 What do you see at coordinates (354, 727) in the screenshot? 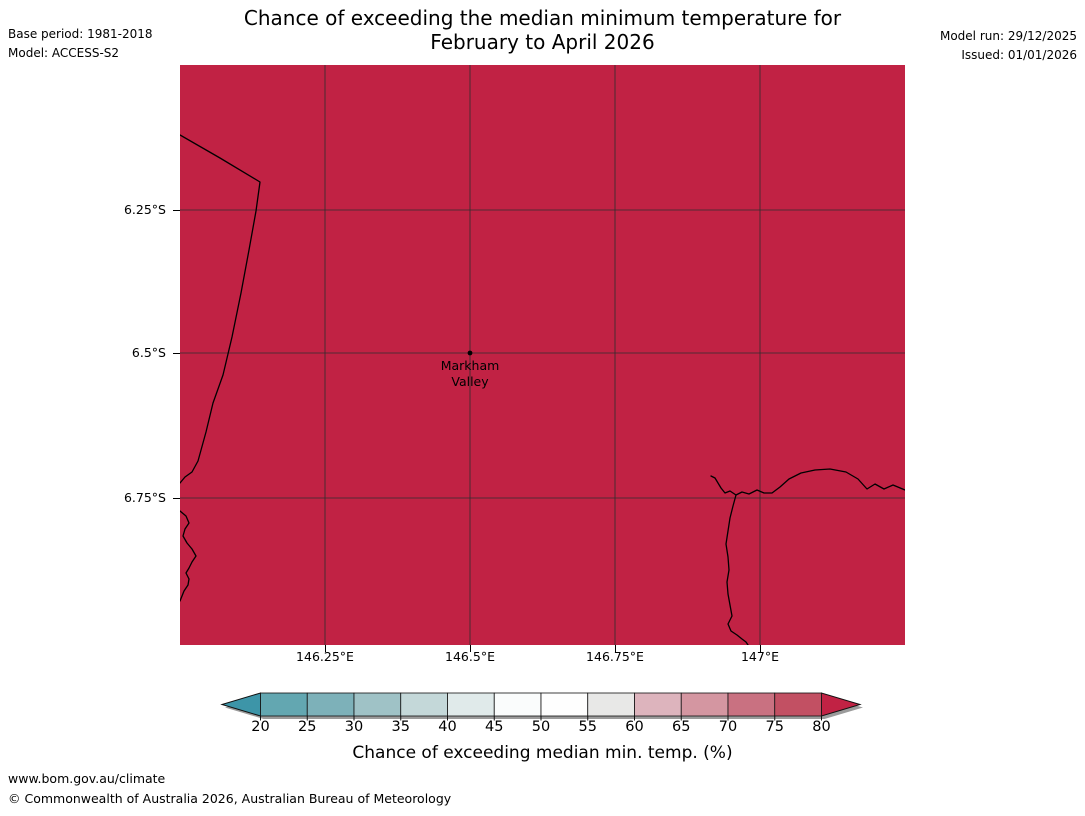
I see `colorbar-tick-label: 30` at bounding box center [354, 727].